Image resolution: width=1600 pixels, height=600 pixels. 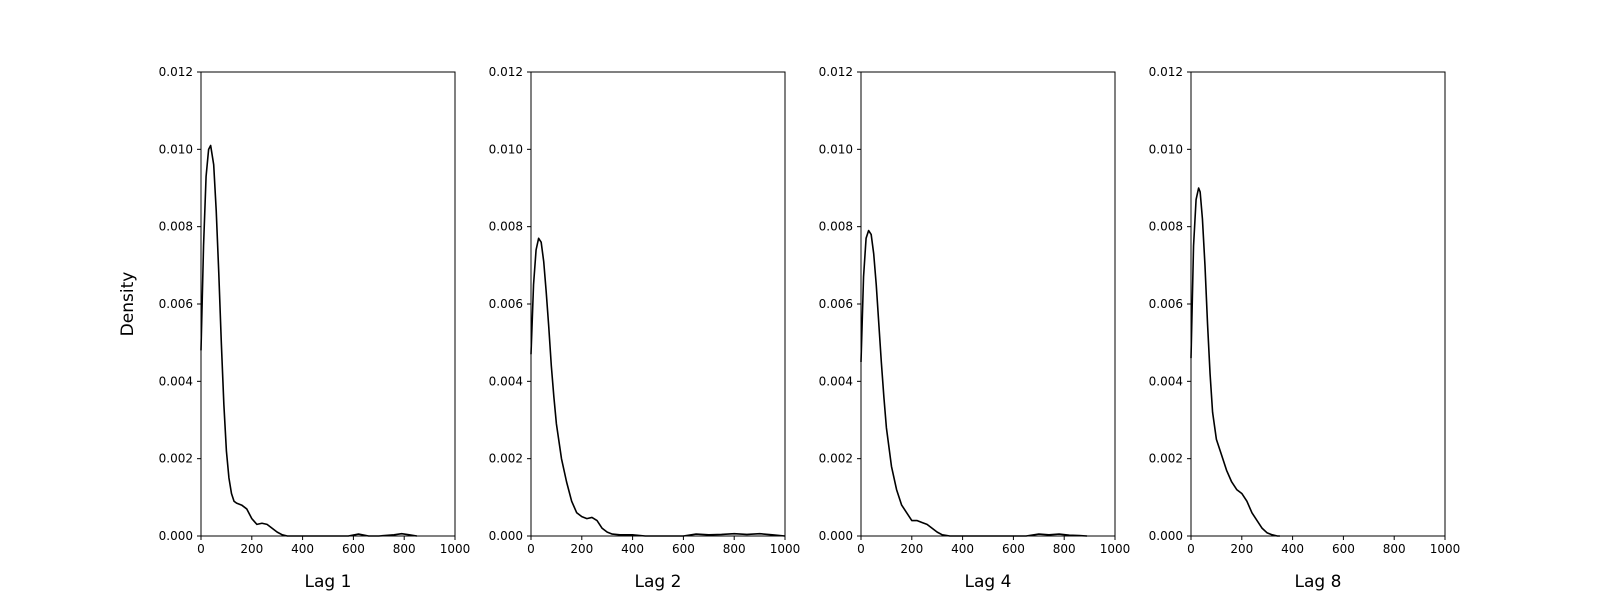 I want to click on x-axis-label: Lag 8, so click(x=1318, y=582).